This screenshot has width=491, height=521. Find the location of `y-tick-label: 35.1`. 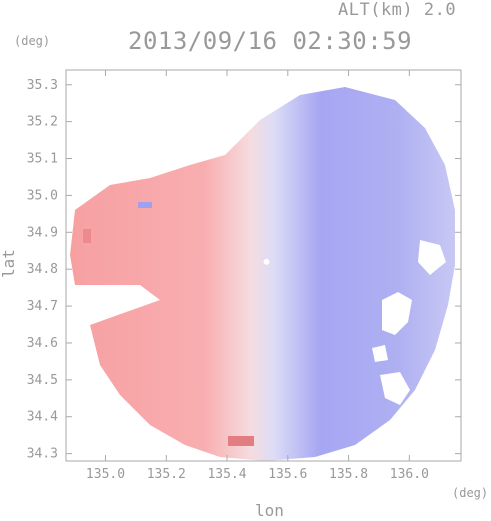

y-tick-label: 35.1 is located at coordinates (42, 159).